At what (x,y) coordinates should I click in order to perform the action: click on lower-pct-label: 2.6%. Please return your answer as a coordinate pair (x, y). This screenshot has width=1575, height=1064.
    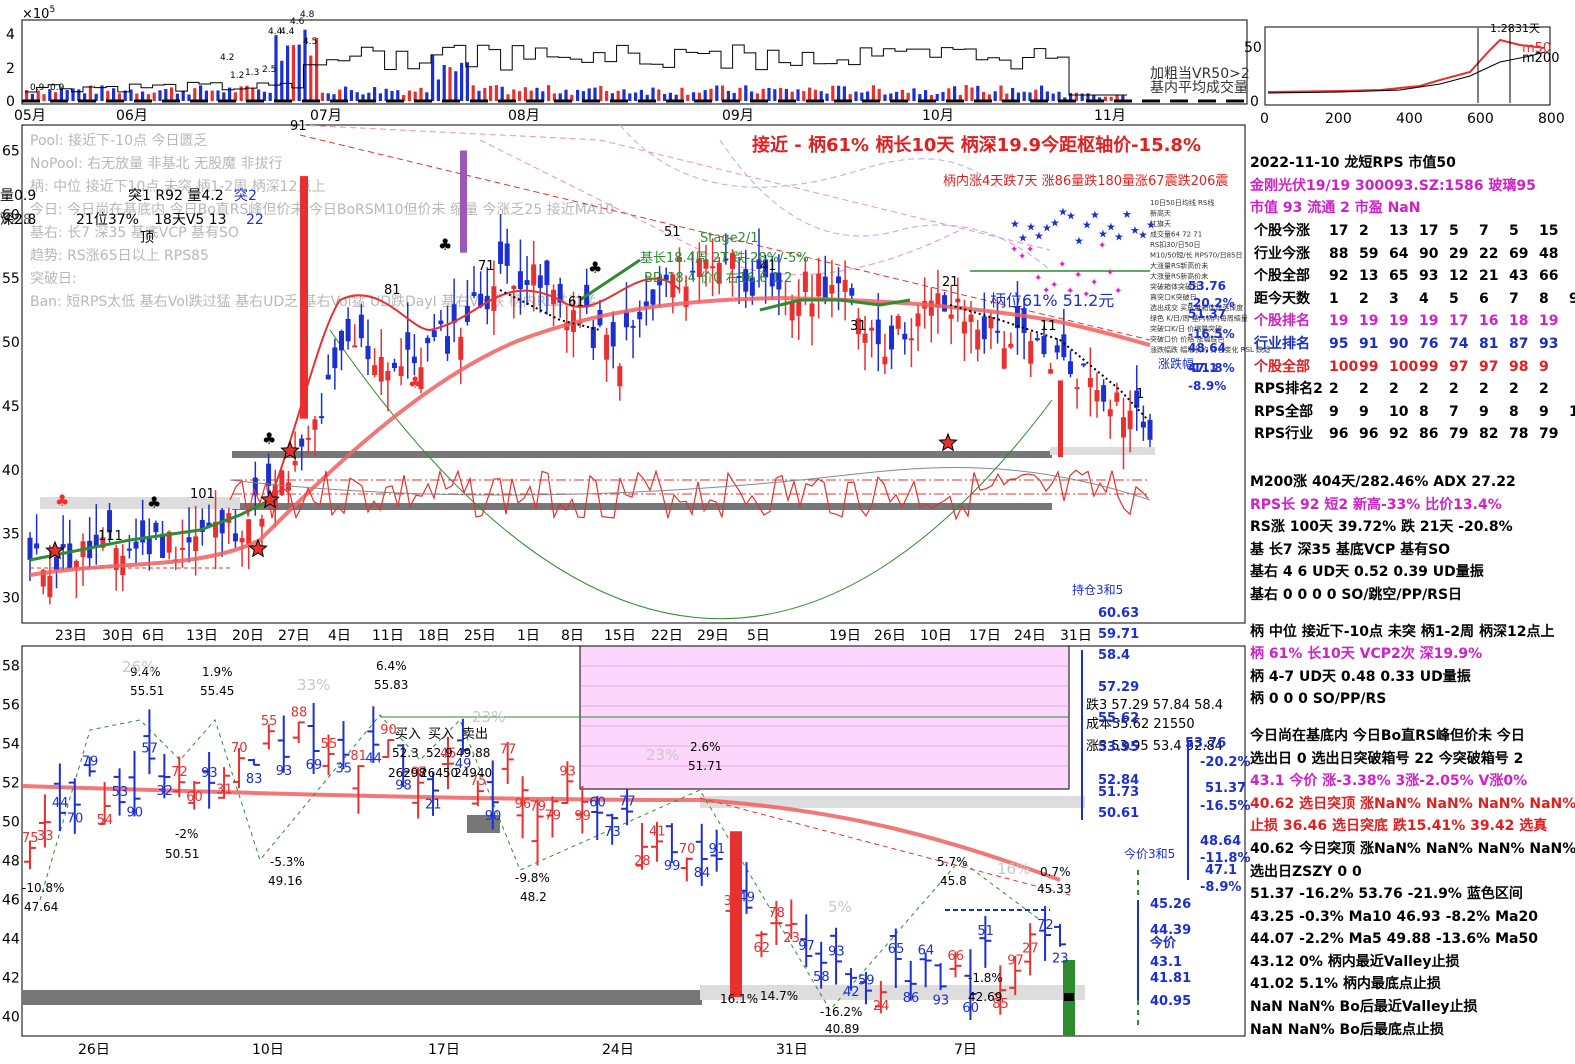
    Looking at the image, I should click on (705, 747).